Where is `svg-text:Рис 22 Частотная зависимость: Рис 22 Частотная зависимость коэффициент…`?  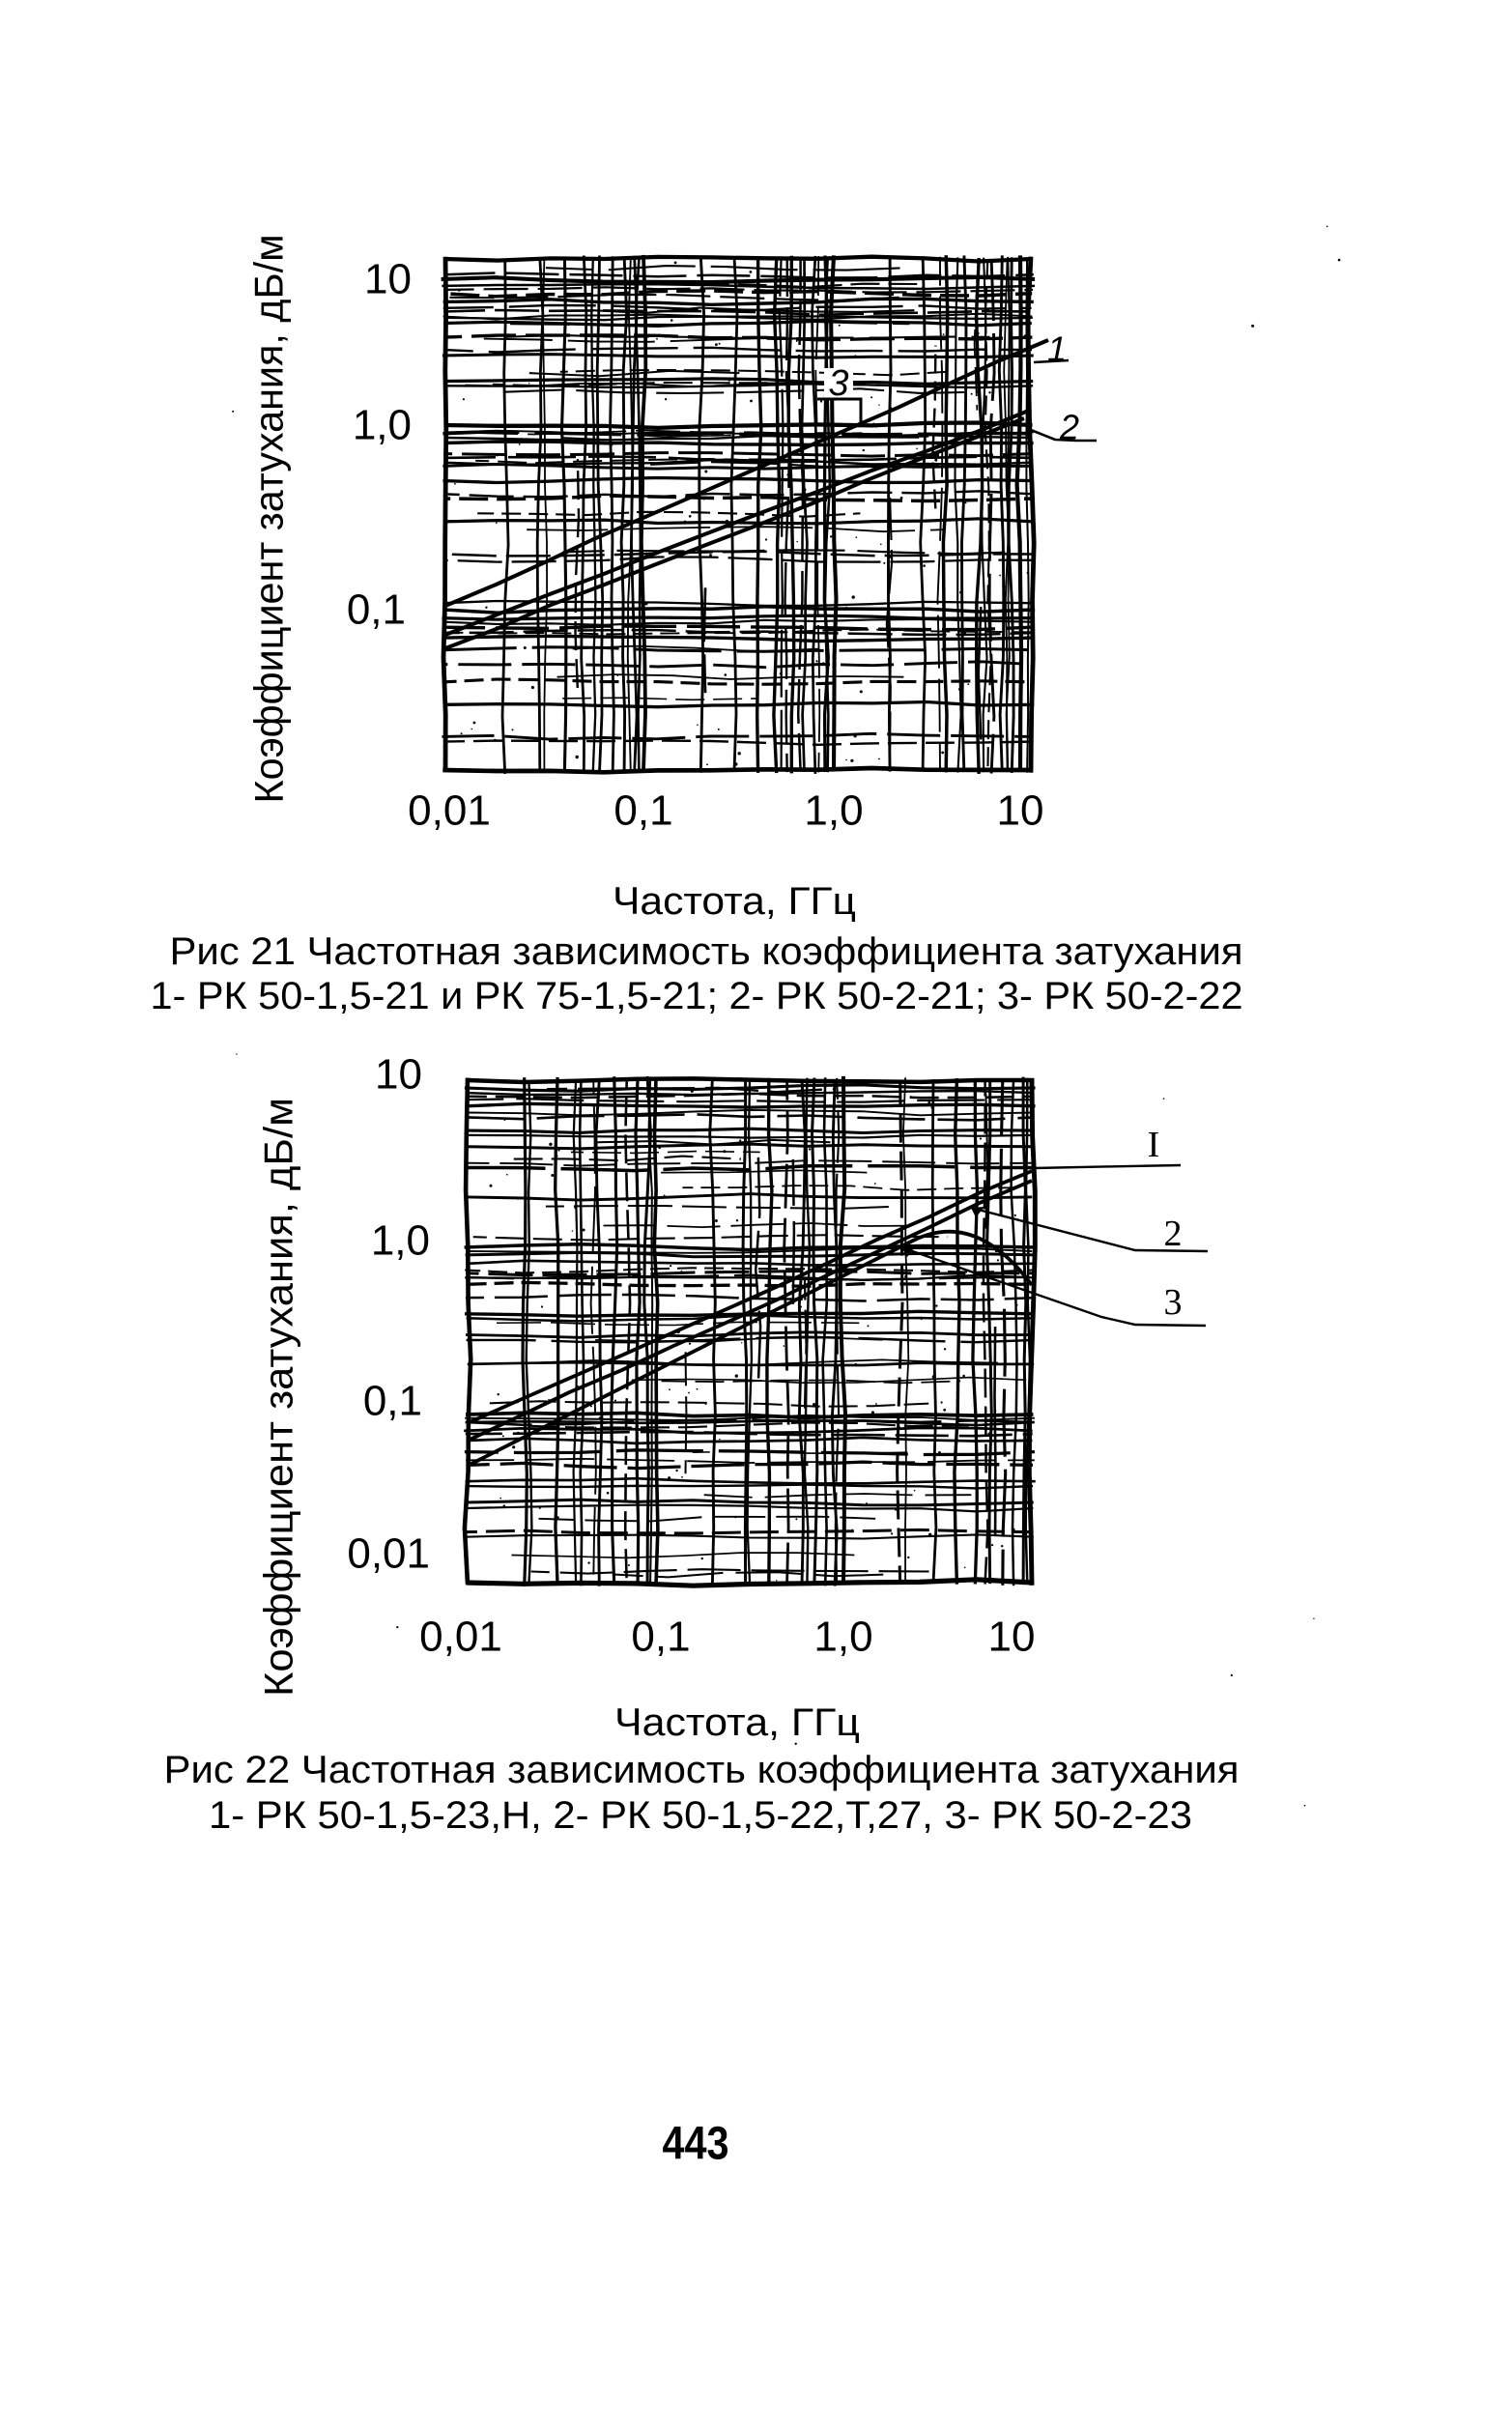
svg-text:Рис 22 Частотная зависимость: Рис 22 Частотная зависимость коэффициент… is located at coordinates (702, 1770).